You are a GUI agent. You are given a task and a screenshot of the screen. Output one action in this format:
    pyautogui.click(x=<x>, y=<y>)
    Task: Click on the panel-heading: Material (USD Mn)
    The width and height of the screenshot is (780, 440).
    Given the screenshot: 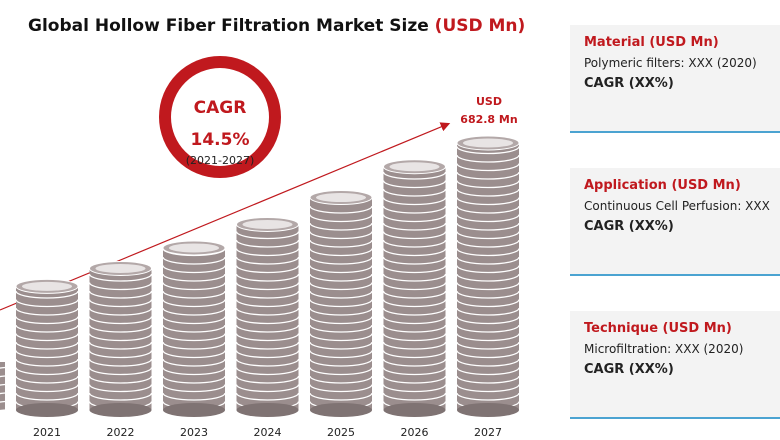 What is the action you would take?
    pyautogui.click(x=651, y=42)
    